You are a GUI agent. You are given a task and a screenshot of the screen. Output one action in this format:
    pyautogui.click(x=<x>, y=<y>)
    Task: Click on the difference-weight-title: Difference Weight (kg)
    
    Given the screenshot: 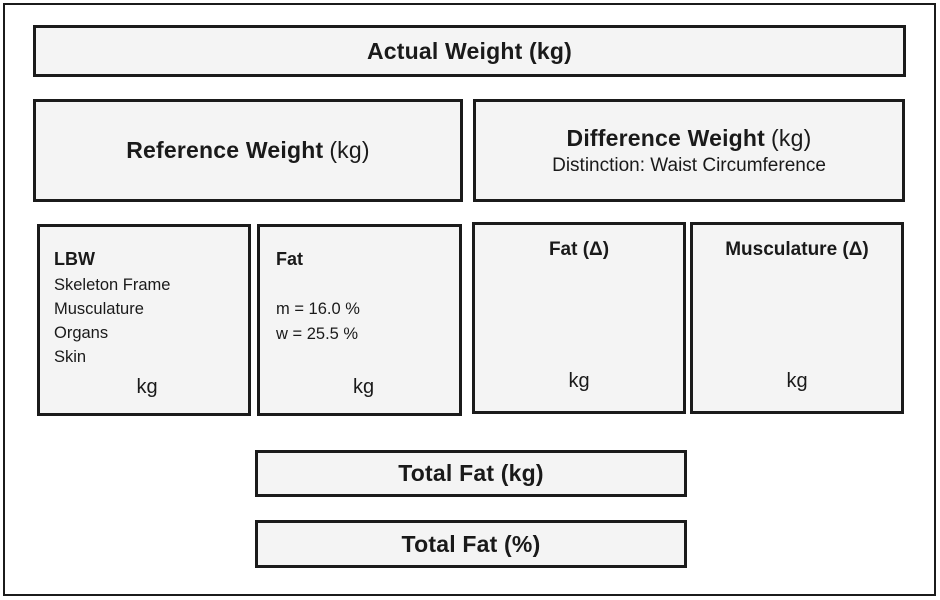 What is the action you would take?
    pyautogui.click(x=689, y=138)
    